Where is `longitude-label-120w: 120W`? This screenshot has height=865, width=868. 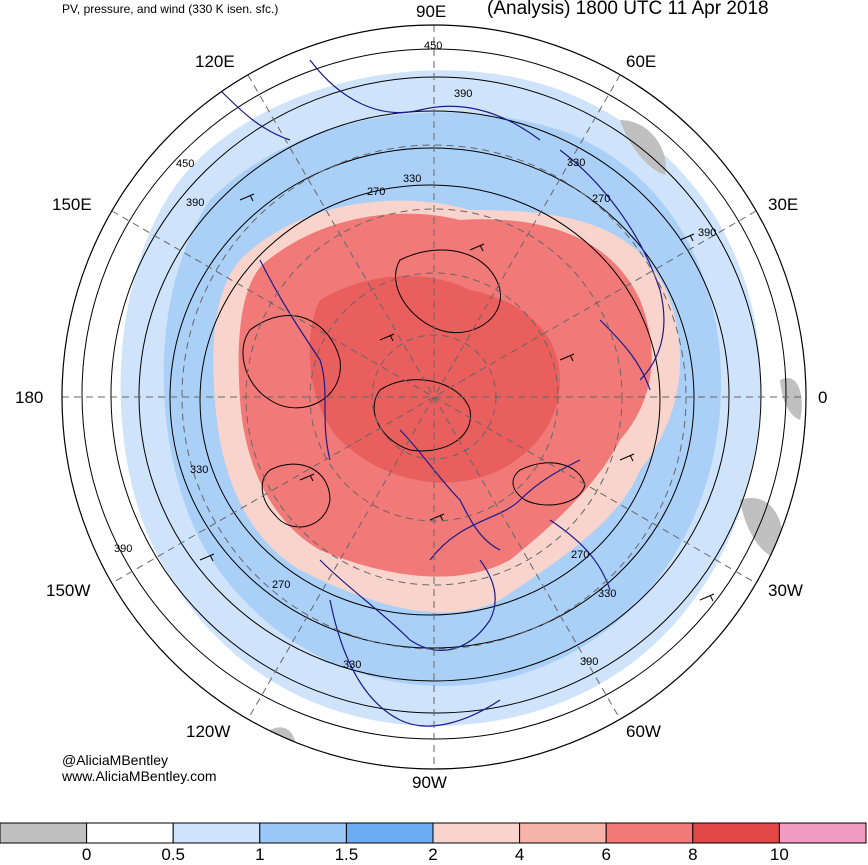 longitude-label-120w: 120W is located at coordinates (208, 731).